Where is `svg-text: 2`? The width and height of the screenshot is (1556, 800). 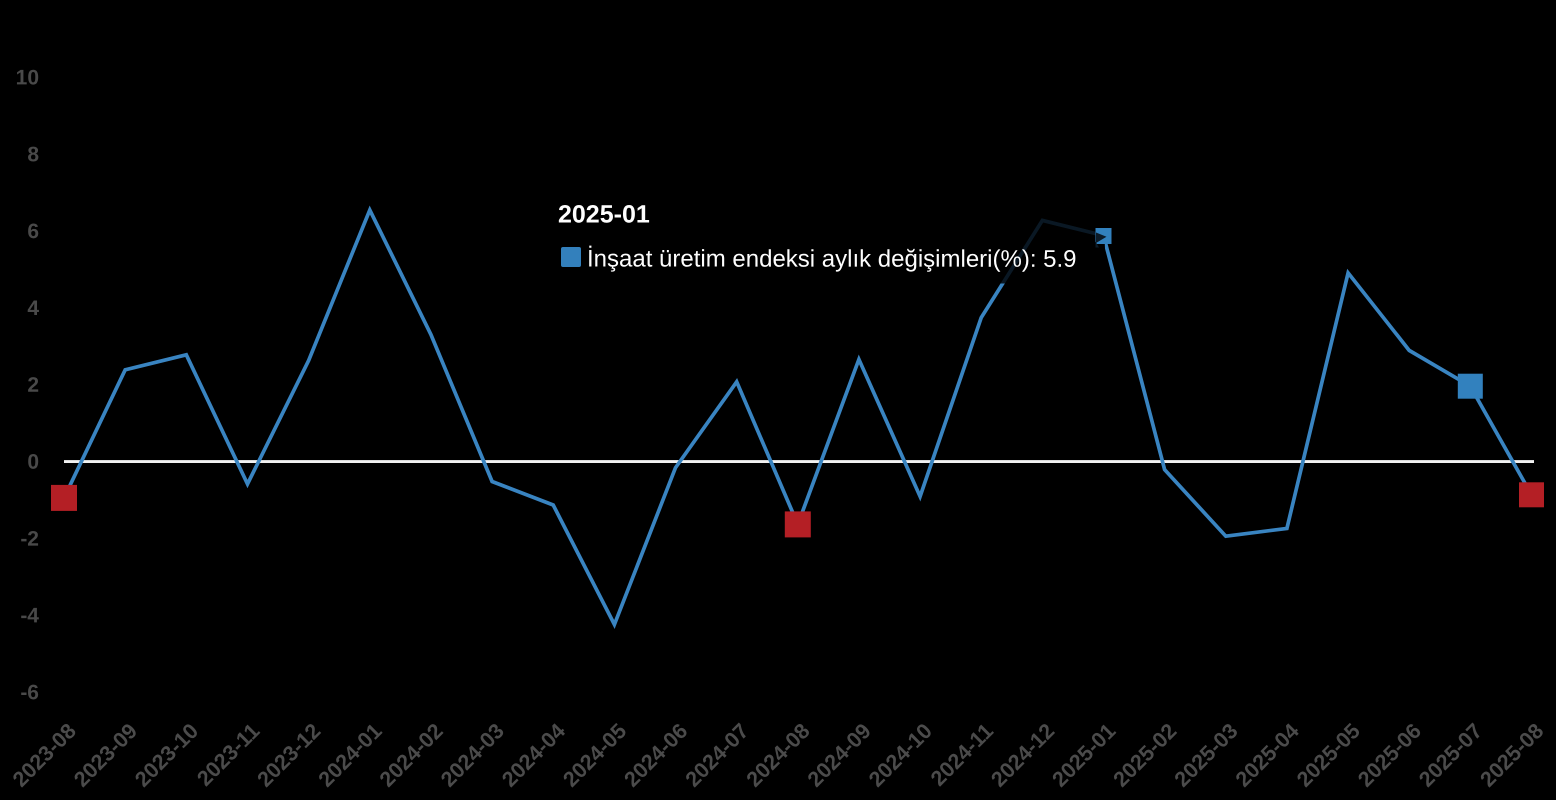 svg-text: 2 is located at coordinates (33, 385).